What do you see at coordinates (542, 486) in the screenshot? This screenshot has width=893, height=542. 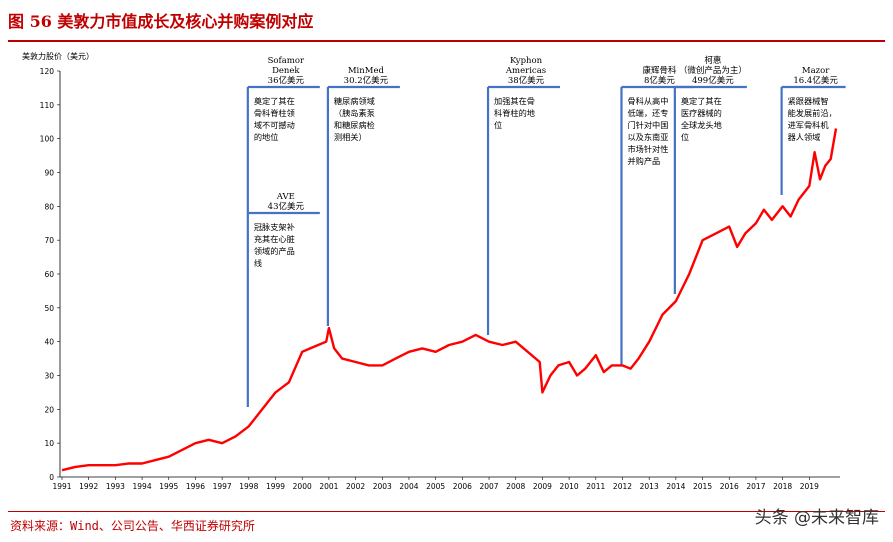 I see `x-tick-label: 2009` at bounding box center [542, 486].